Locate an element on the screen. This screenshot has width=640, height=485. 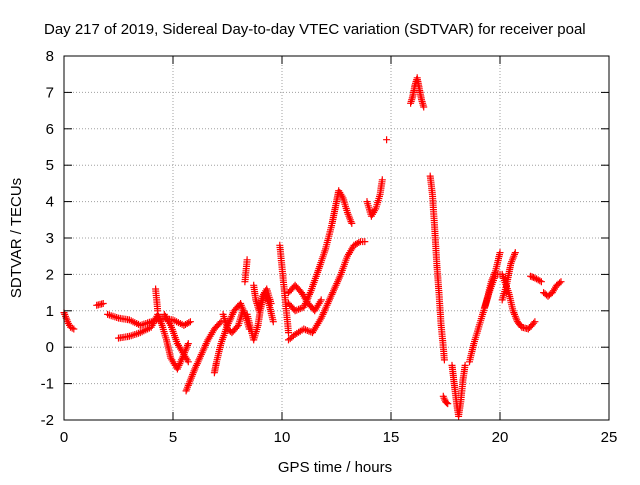
y-tick-label: 8 is located at coordinates (50, 56).